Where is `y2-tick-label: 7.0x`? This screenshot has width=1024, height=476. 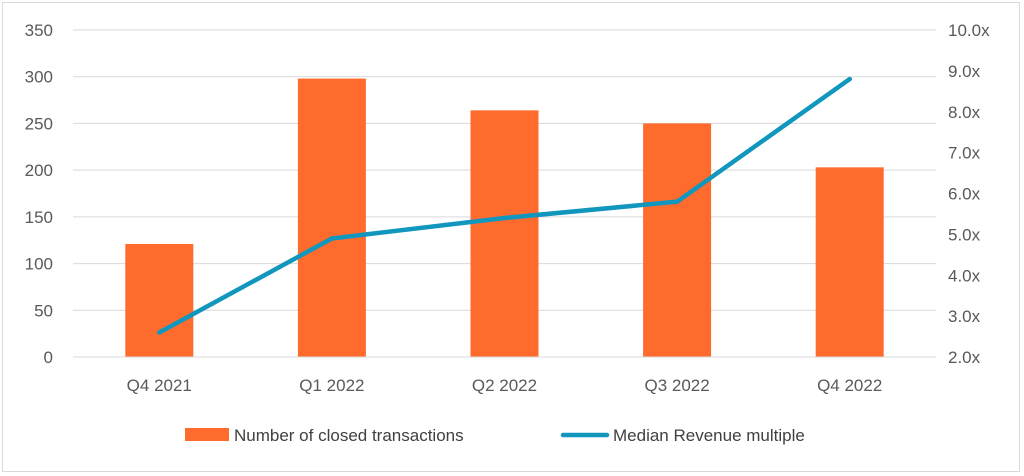
y2-tick-label: 7.0x is located at coordinates (964, 153).